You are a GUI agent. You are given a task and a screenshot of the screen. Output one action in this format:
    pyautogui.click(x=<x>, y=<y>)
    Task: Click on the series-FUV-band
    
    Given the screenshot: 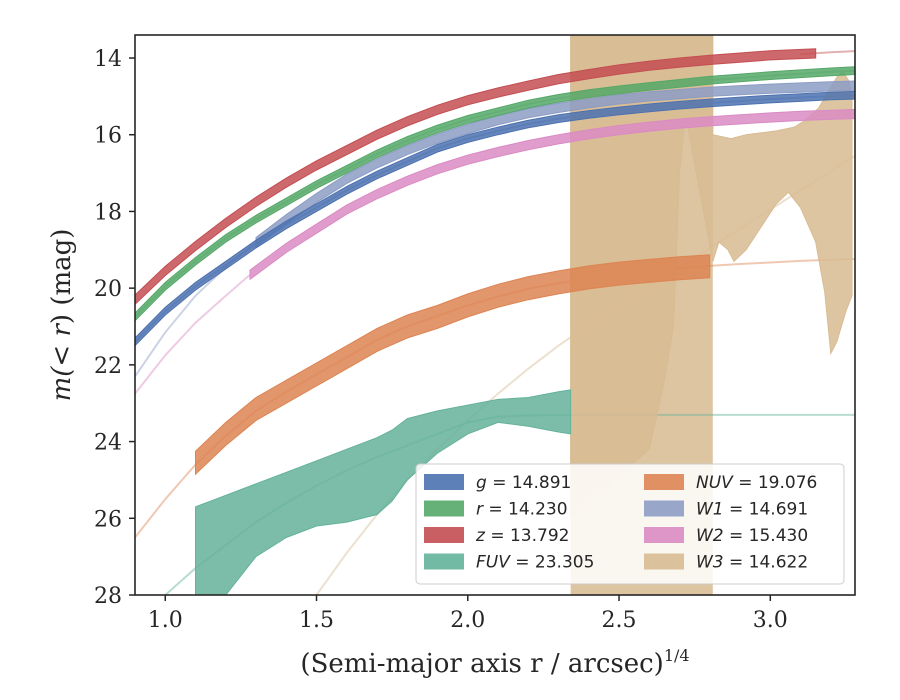 What is the action you would take?
    pyautogui.click(x=383, y=492)
    